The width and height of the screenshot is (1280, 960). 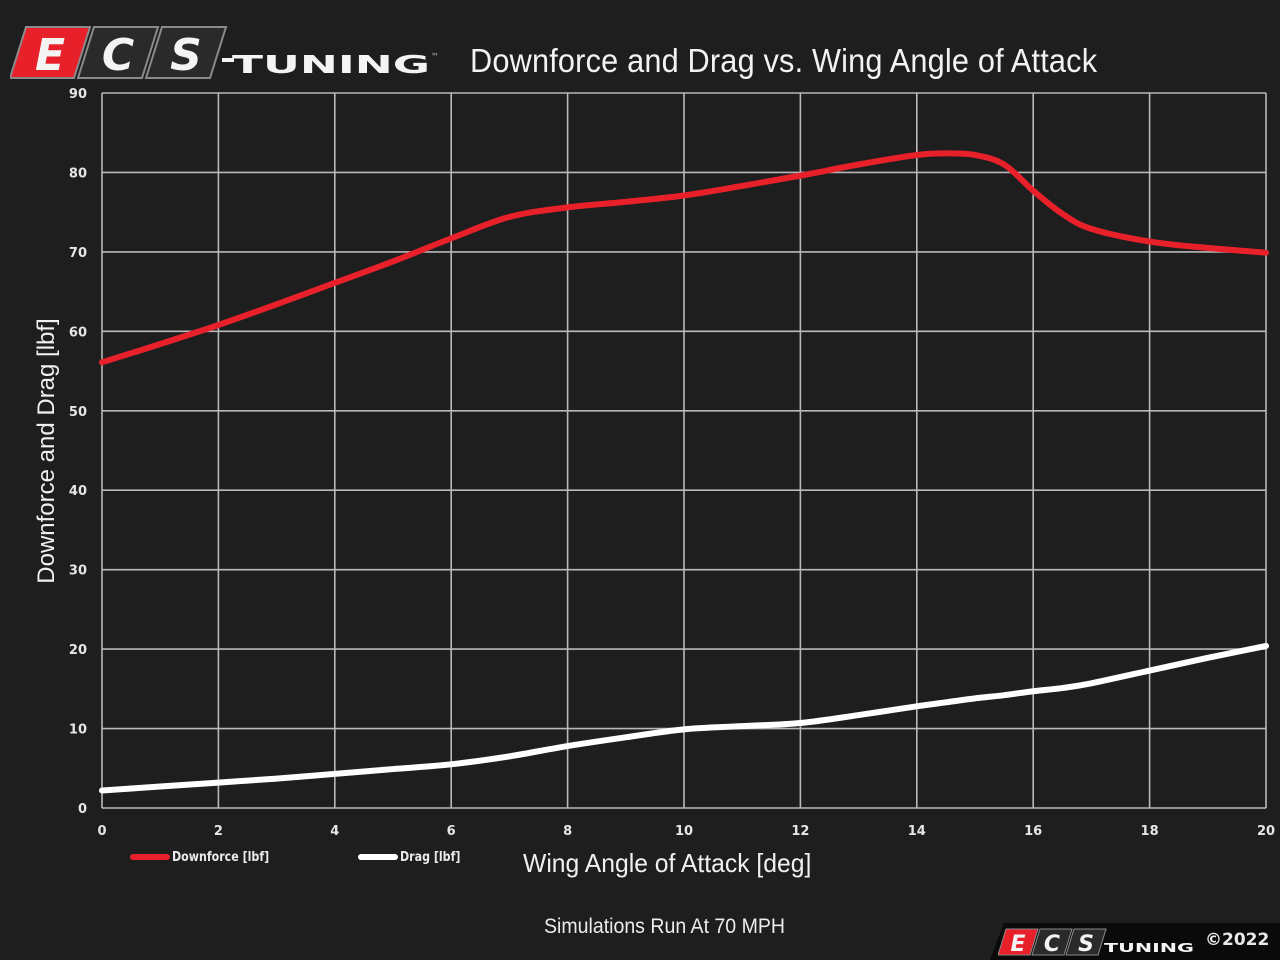 What do you see at coordinates (78, 571) in the screenshot?
I see `y-tick-label: 30` at bounding box center [78, 571].